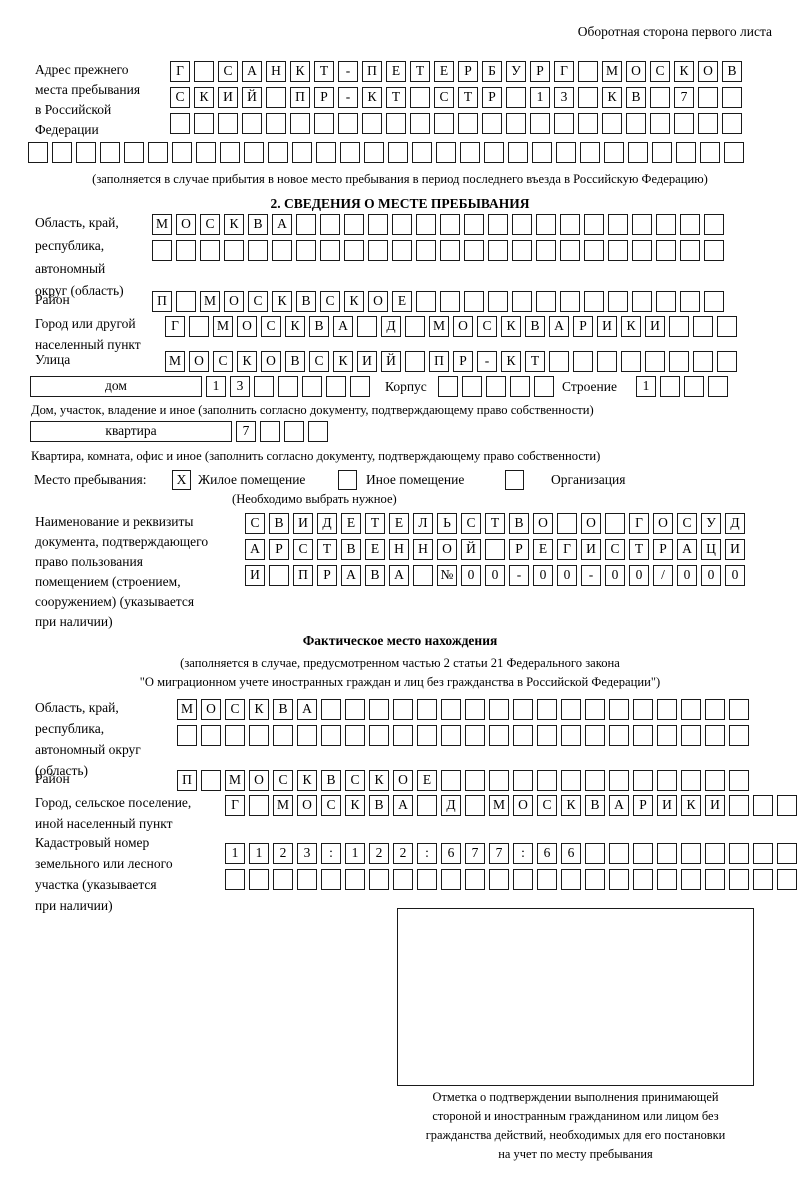 This screenshot has height=1180, width=800. I want to click on korpus-cells, so click(496, 386).